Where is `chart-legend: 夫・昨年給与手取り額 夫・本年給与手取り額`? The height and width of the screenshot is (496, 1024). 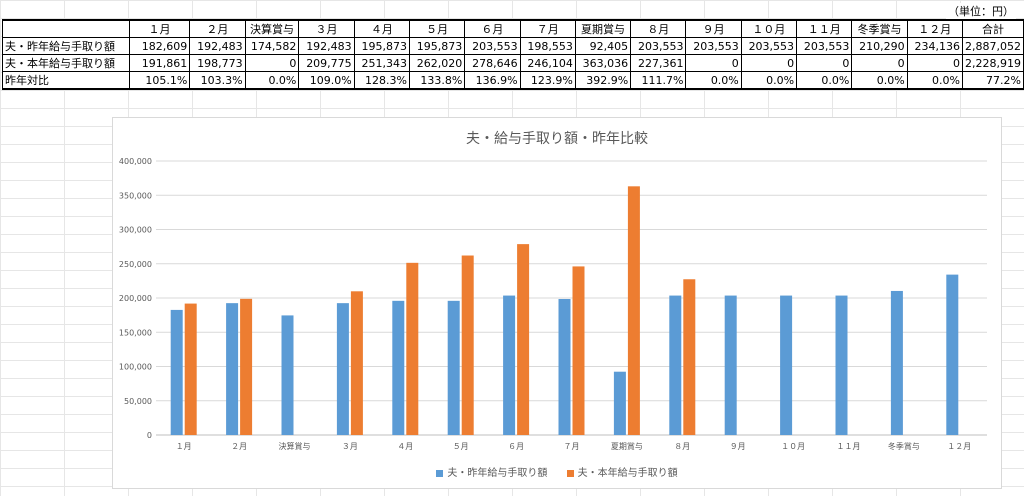
chart-legend: 夫・昨年給与手取り額 夫・本年給与手取り額 is located at coordinates (557, 471).